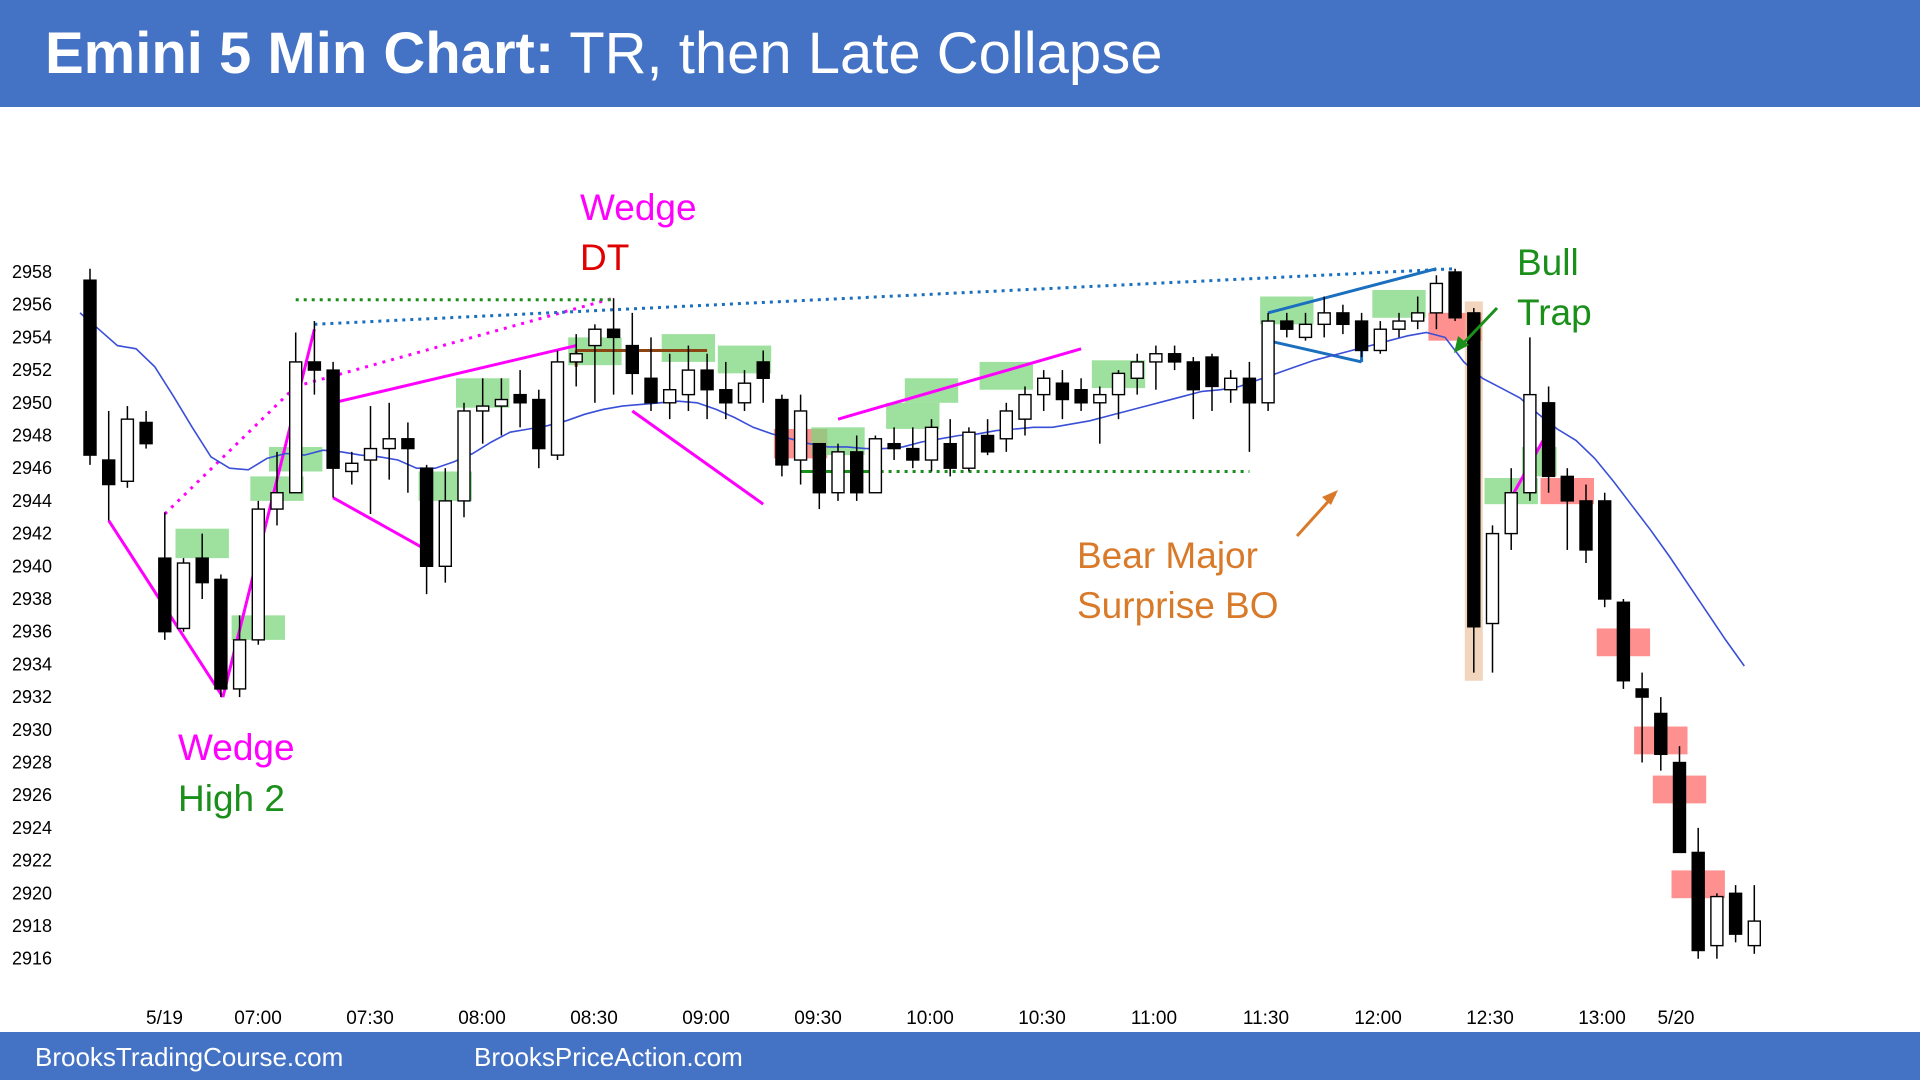  Describe the element at coordinates (32, 305) in the screenshot. I see `y-tick-label: 2956` at that location.